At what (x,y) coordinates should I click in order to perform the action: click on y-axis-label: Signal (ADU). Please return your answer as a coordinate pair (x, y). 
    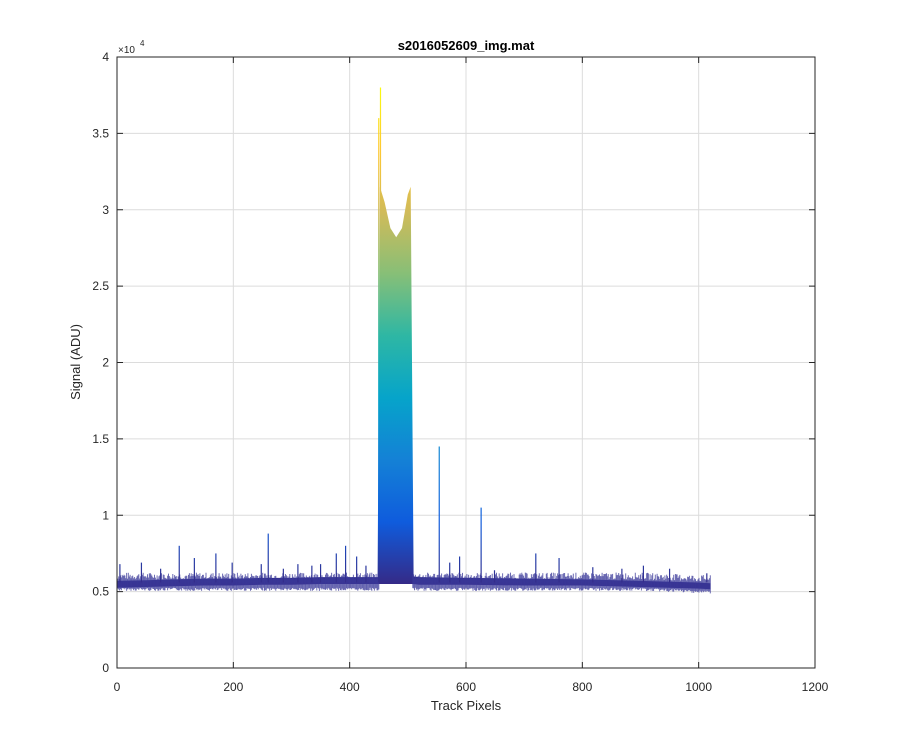
    Looking at the image, I should click on (75, 362).